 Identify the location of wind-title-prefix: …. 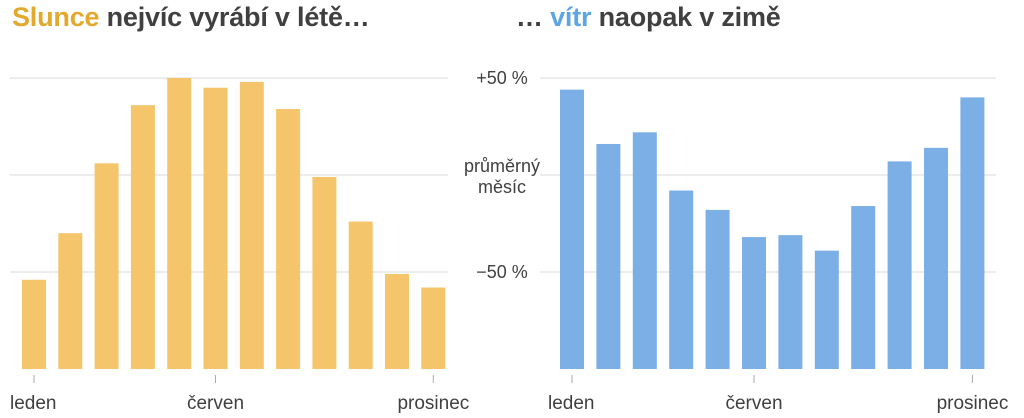
(533, 17).